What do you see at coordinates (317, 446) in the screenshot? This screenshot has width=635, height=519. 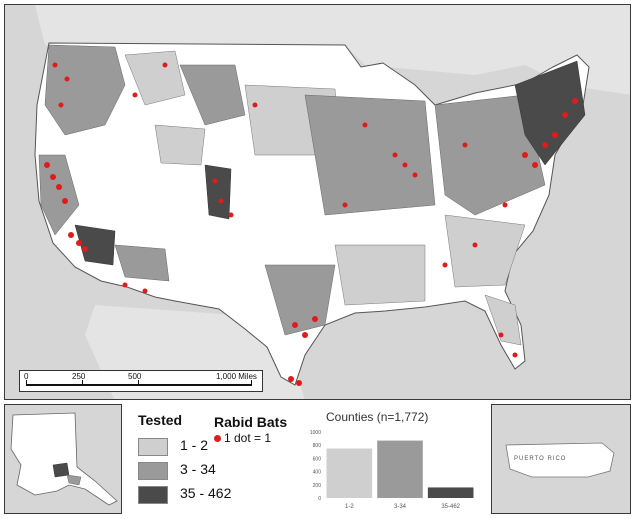 I see `y-tick-label: 800` at bounding box center [317, 446].